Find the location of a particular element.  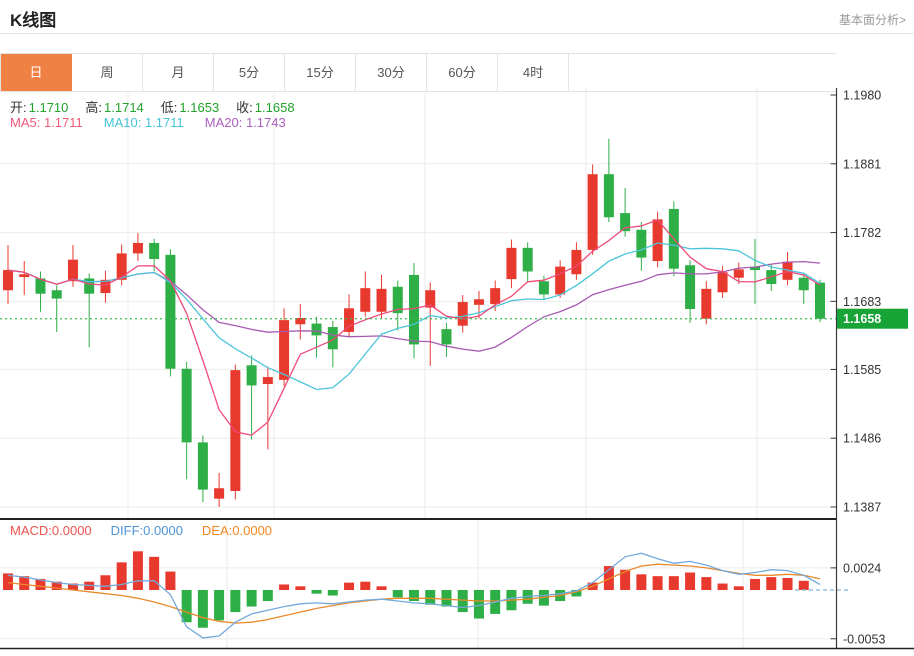

tab-15min: 15分 is located at coordinates (320, 72).